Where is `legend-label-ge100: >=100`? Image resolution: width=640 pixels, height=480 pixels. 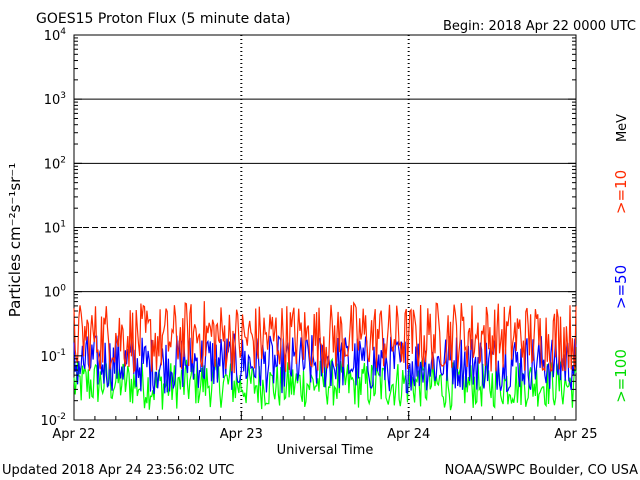 legend-label-ge100: >=100 is located at coordinates (621, 376).